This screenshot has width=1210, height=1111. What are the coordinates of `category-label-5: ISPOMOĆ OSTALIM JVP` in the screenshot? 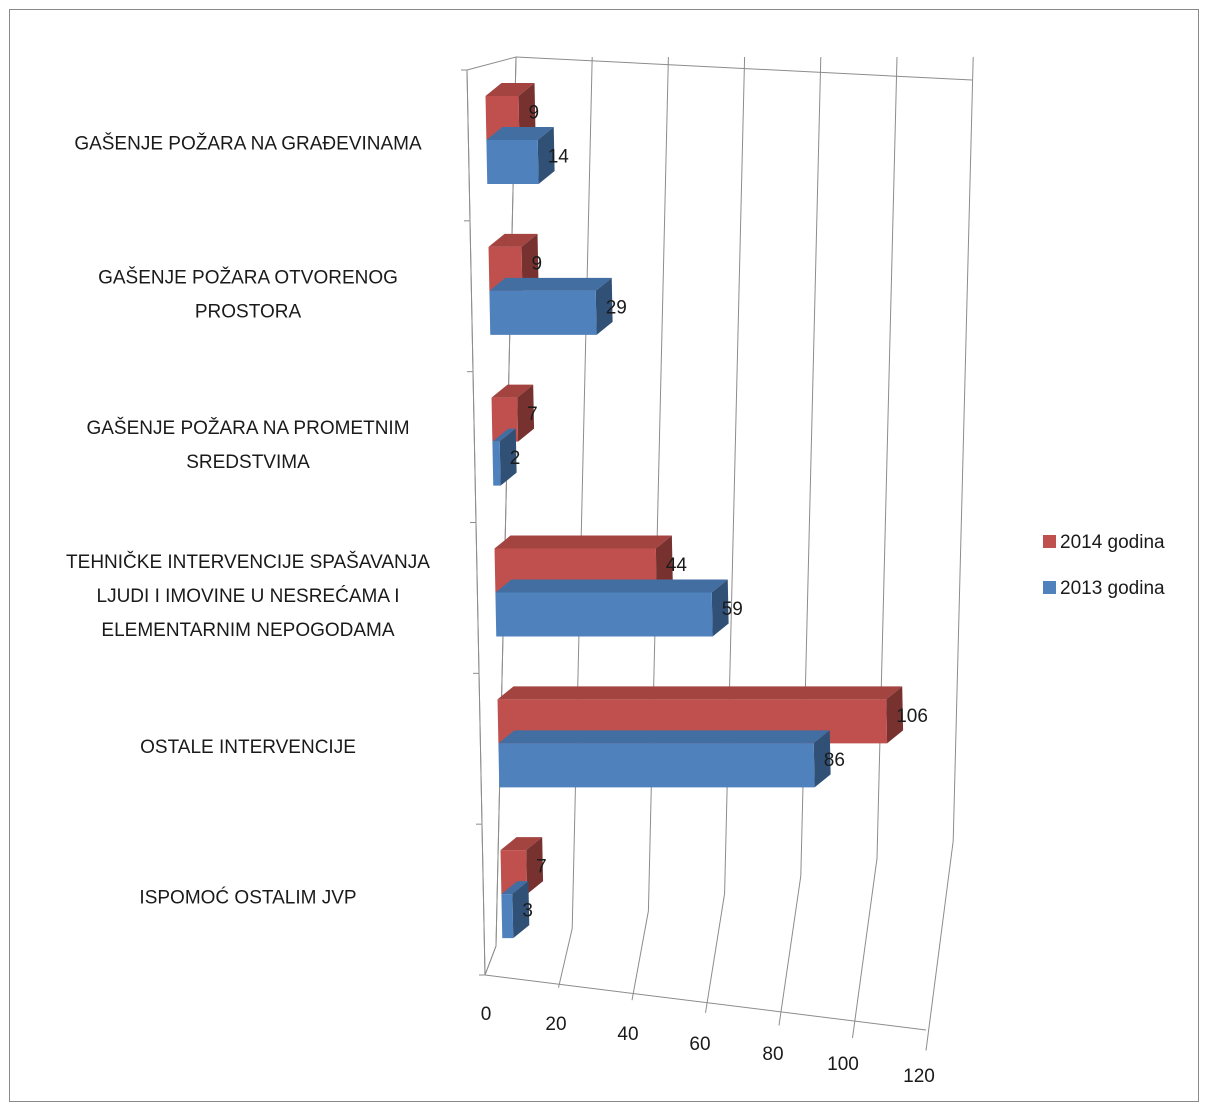 It's located at (247, 898).